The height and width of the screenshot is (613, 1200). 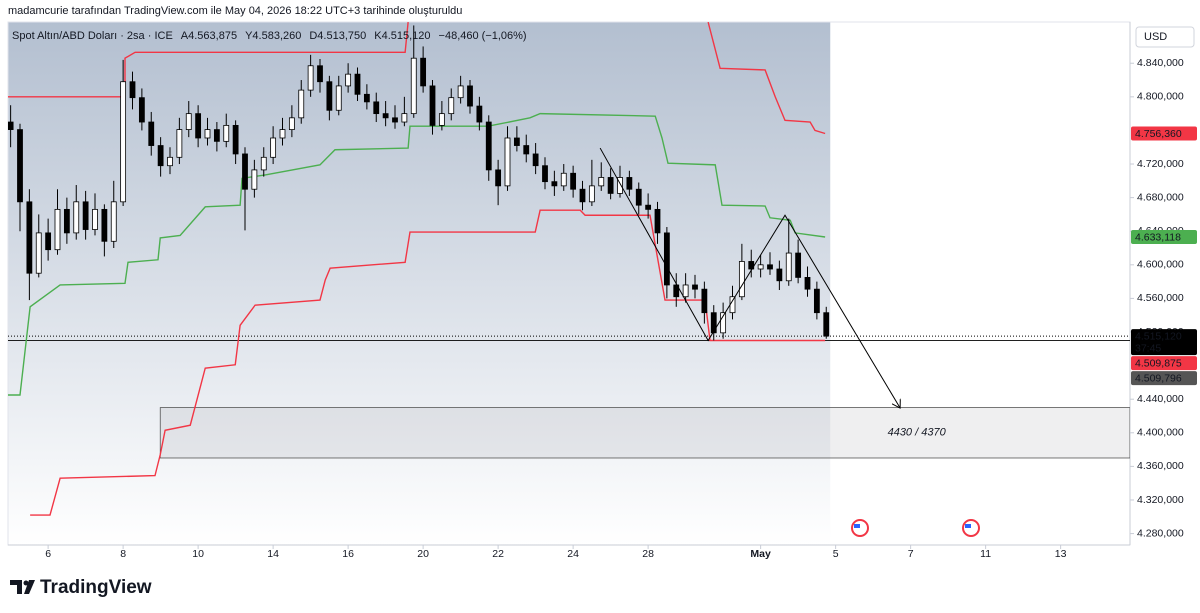 What do you see at coordinates (648, 554) in the screenshot?
I see `x-tick-label: 28` at bounding box center [648, 554].